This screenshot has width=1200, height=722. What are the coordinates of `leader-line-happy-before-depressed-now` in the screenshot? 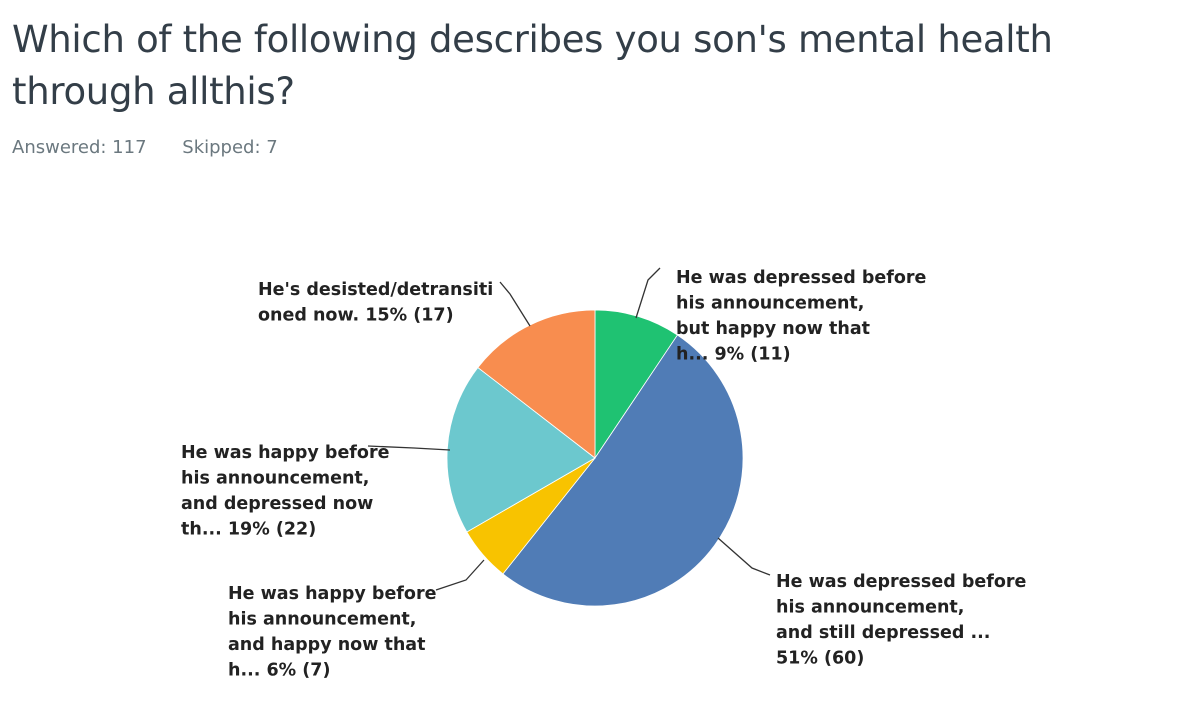 It's located at (409, 448).